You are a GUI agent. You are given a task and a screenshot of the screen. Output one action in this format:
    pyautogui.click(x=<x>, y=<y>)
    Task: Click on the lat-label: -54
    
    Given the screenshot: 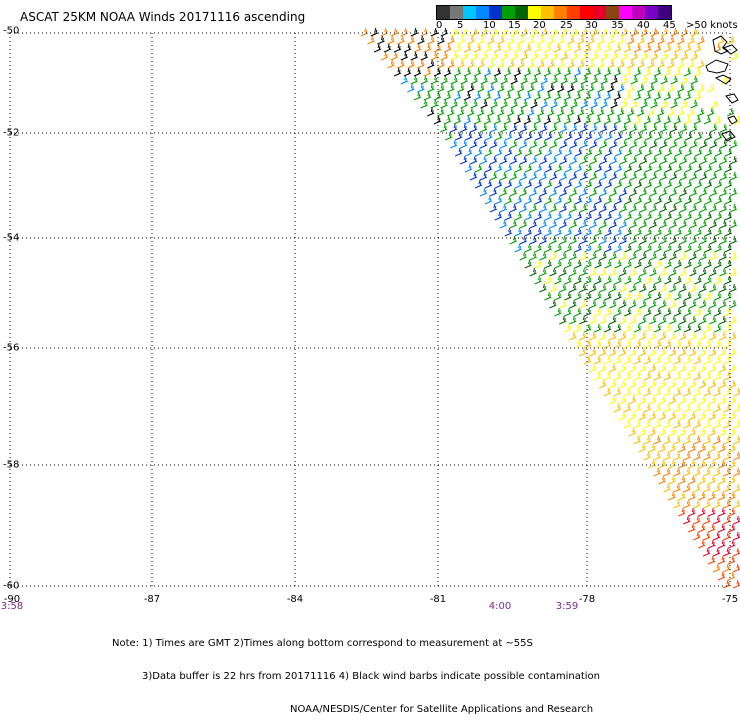 What is the action you would take?
    pyautogui.click(x=11, y=238)
    